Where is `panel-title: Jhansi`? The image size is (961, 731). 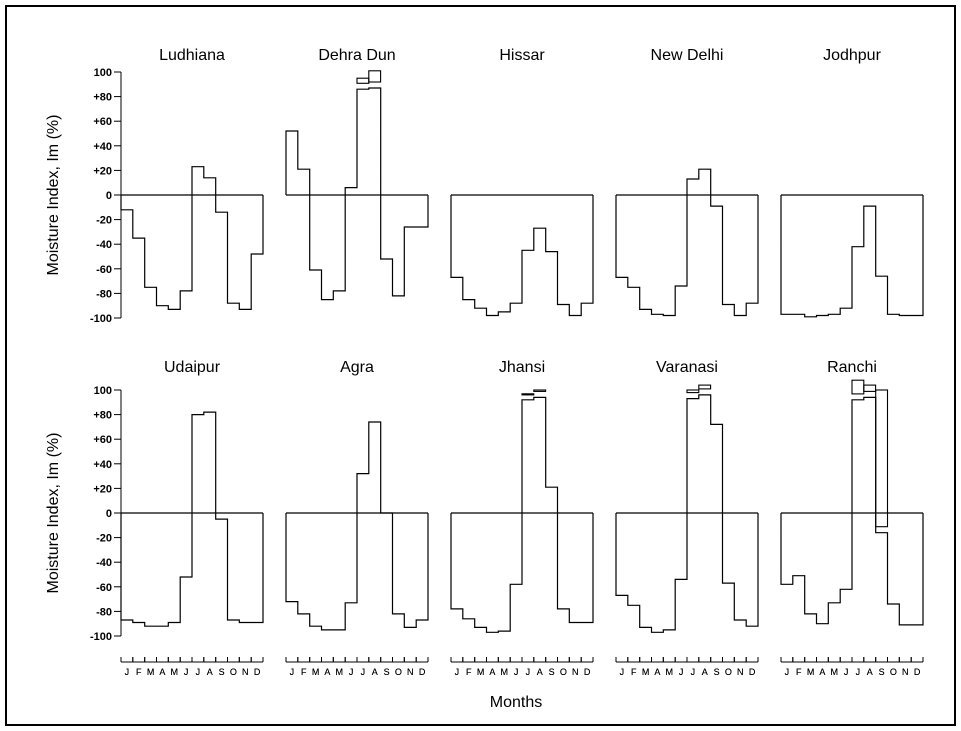
panel-title: Jhansi is located at coordinates (522, 367).